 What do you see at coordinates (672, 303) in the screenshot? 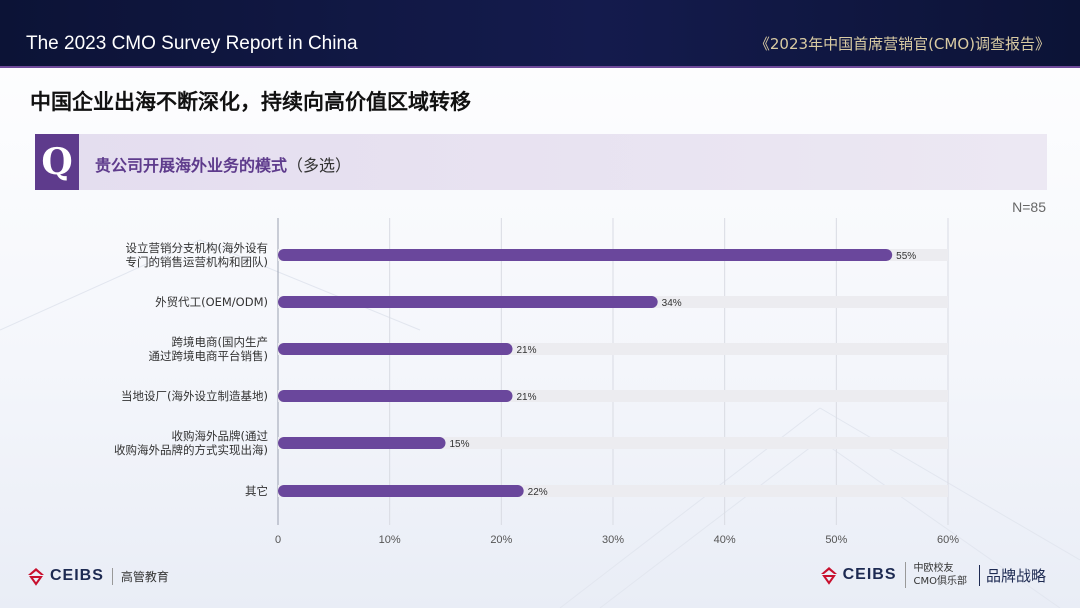
I see `bar-value-label-1: 34%` at bounding box center [672, 303].